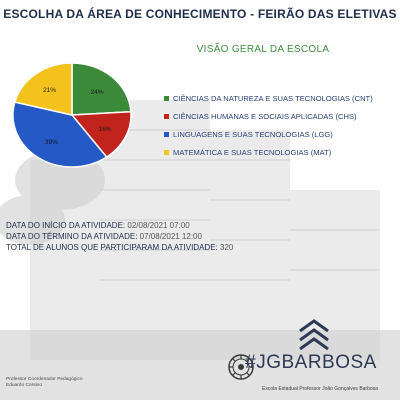  I want to click on school-emblem-icon, so click(241, 367).